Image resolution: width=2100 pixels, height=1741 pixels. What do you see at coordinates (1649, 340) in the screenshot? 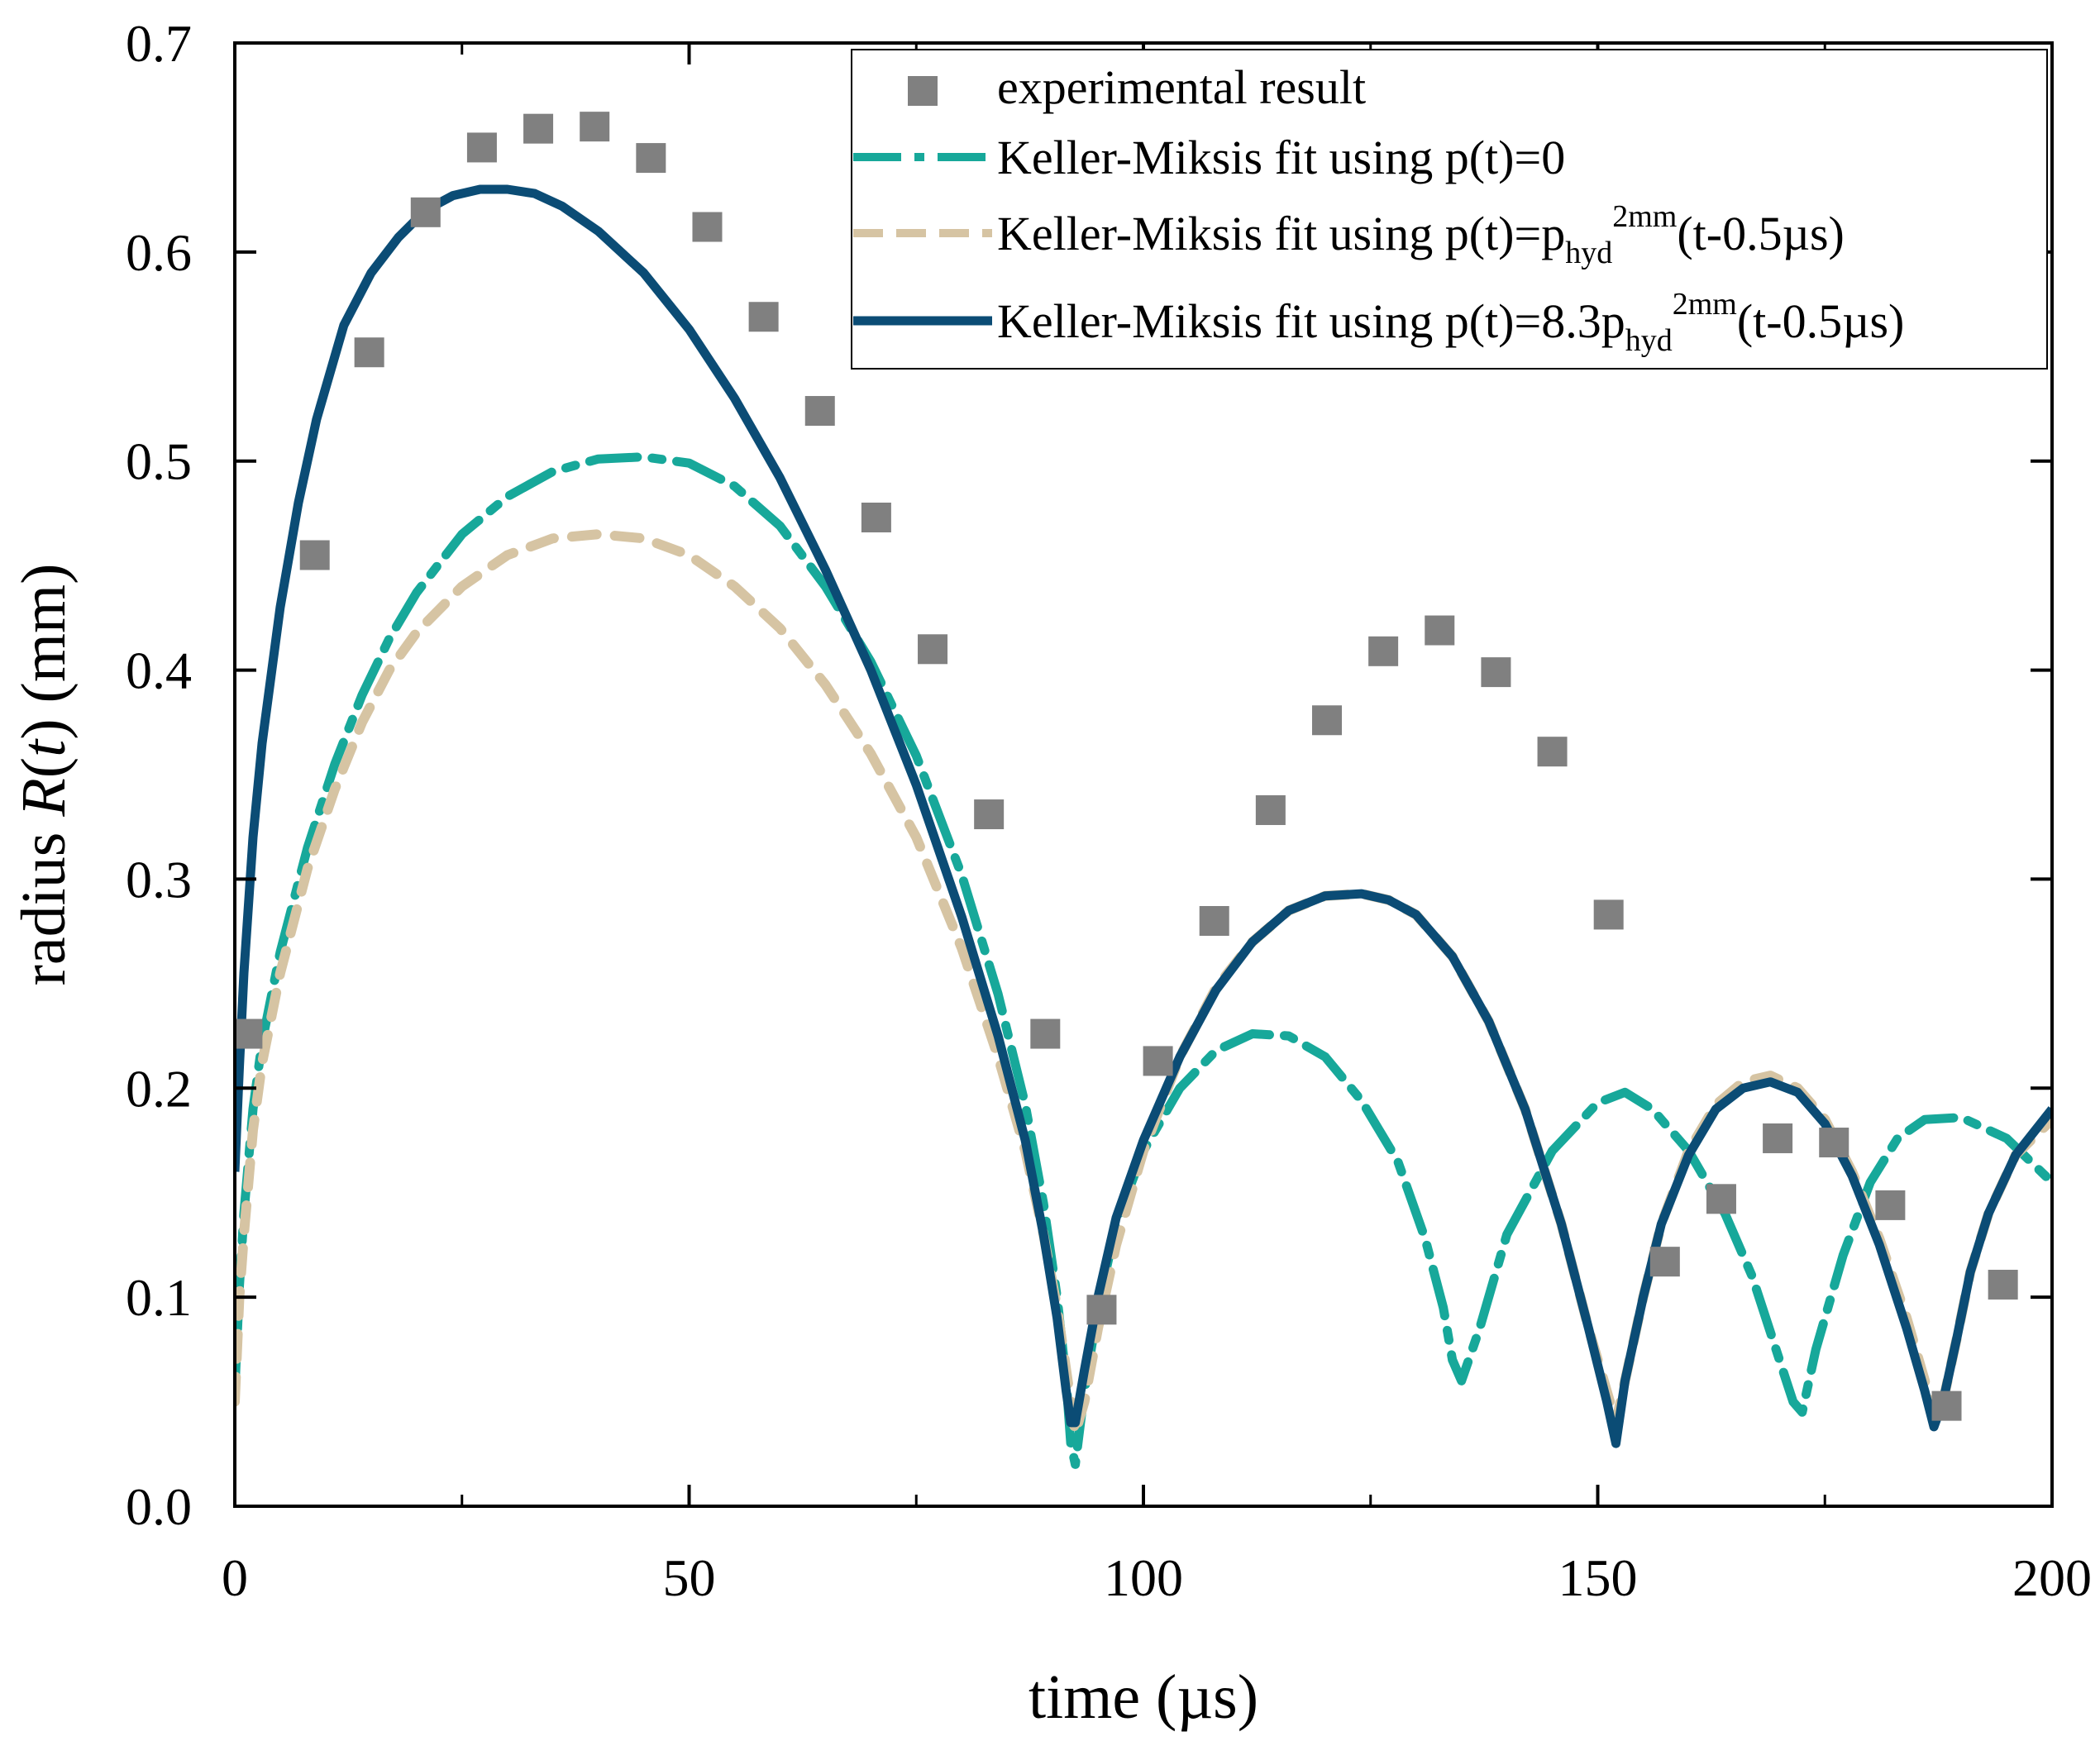
I see `legend-label-kmfit-8p3phyd-sub: hyd` at bounding box center [1649, 340].